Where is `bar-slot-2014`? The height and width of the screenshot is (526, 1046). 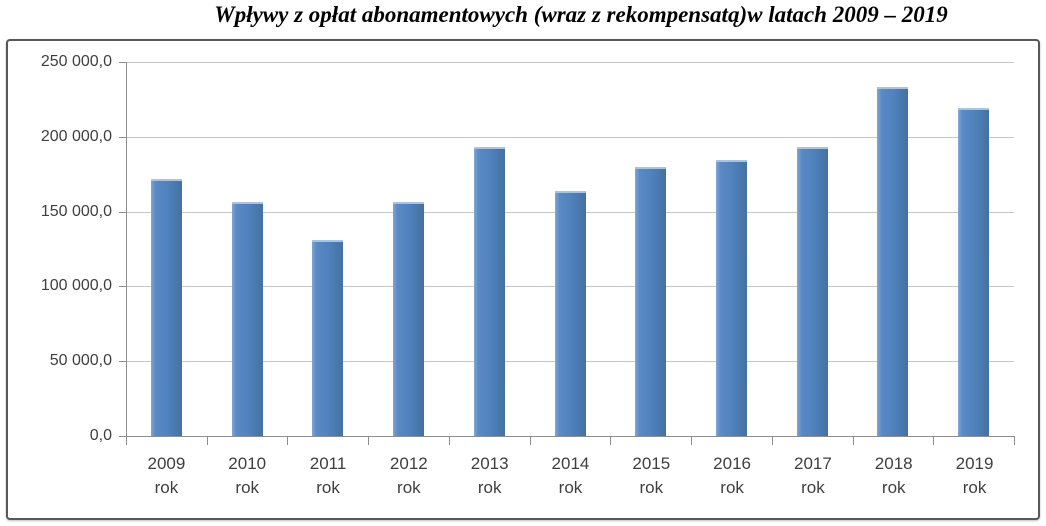
bar-slot-2014 is located at coordinates (570, 249).